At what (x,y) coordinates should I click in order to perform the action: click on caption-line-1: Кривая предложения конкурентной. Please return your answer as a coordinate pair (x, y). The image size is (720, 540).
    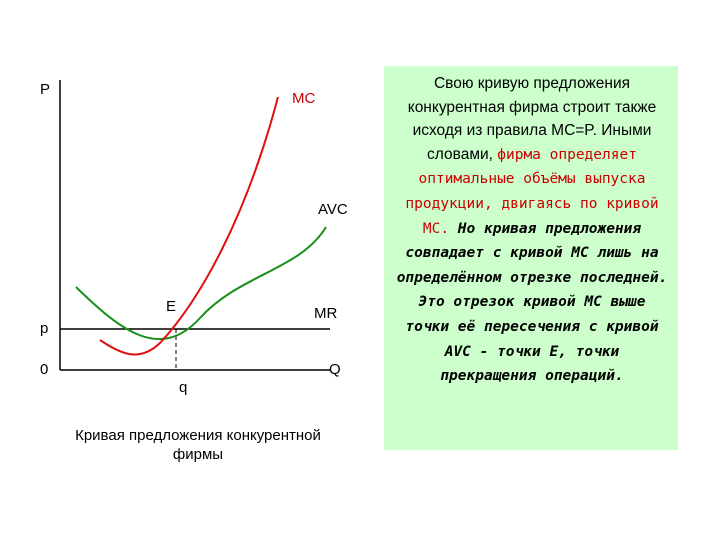
    Looking at the image, I should click on (198, 435).